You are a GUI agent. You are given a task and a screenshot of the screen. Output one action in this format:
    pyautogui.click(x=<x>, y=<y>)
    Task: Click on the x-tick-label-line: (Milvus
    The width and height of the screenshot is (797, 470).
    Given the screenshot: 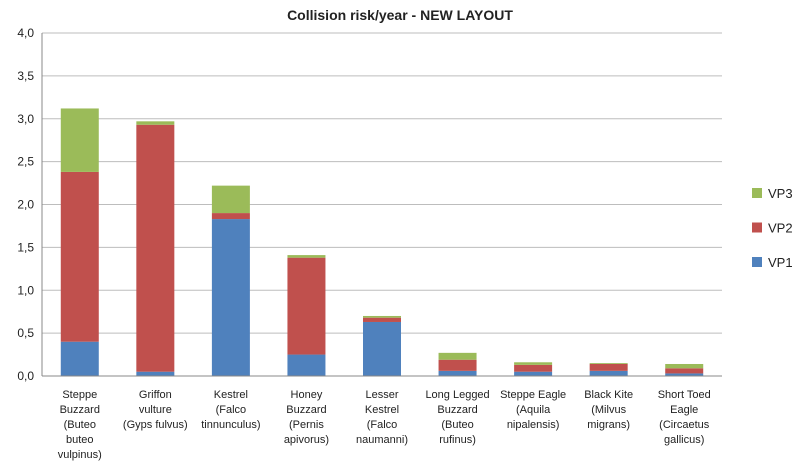 What is the action you would take?
    pyautogui.click(x=608, y=410)
    